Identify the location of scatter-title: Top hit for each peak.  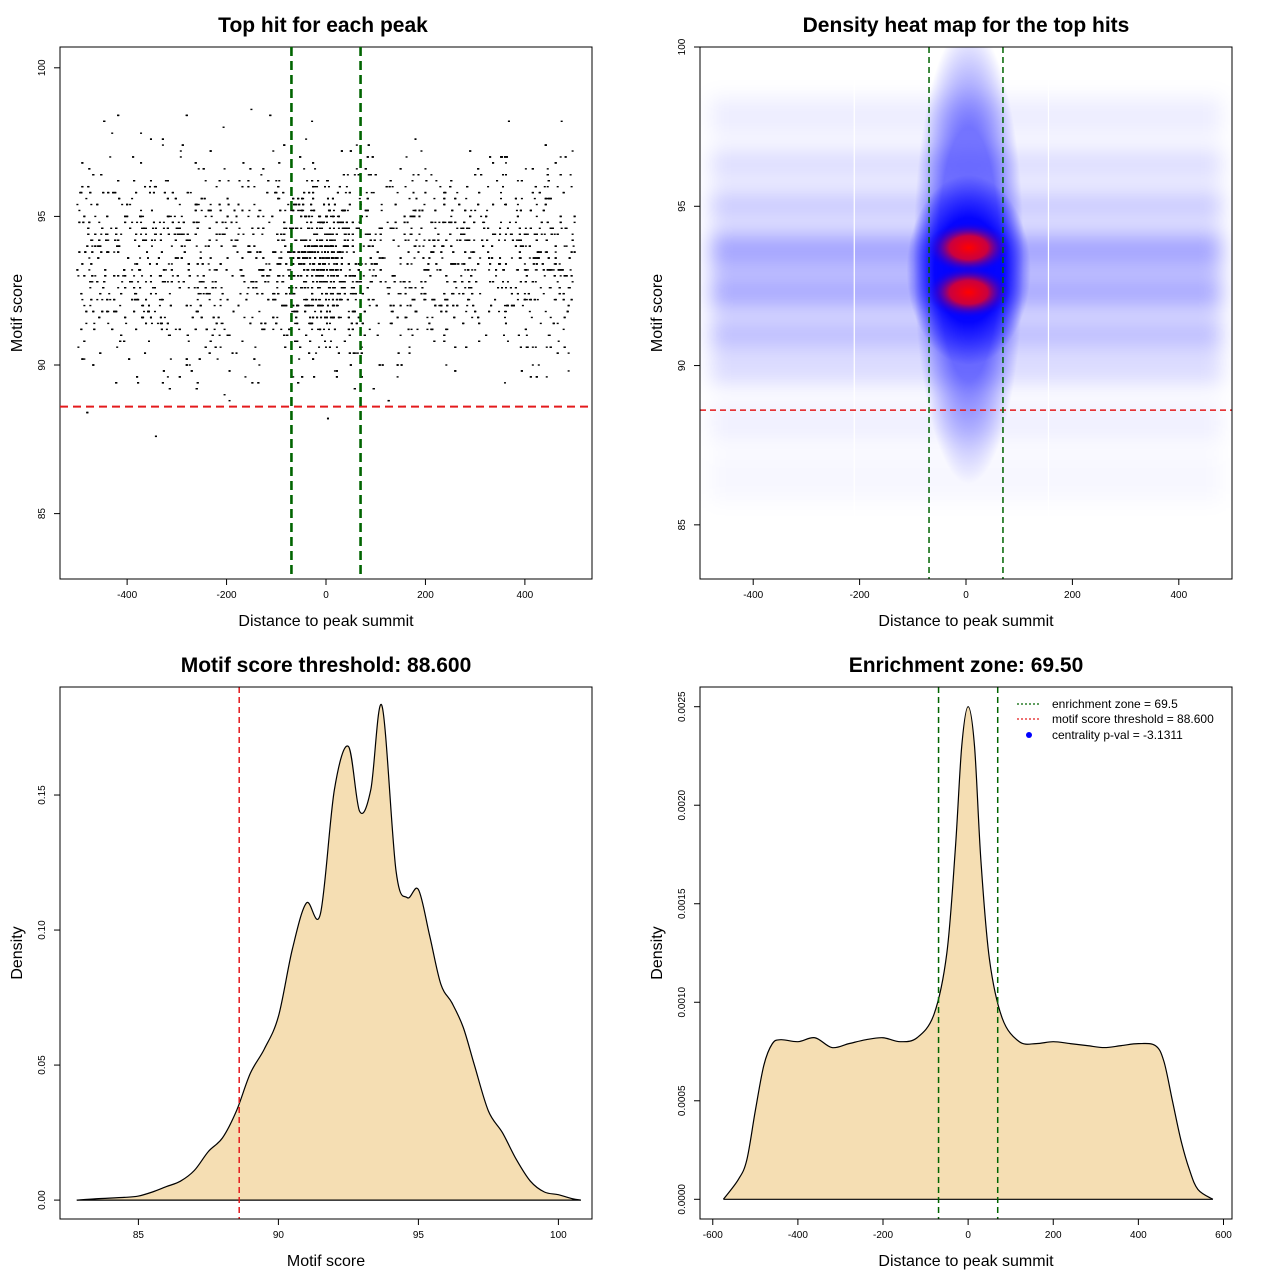
(323, 25).